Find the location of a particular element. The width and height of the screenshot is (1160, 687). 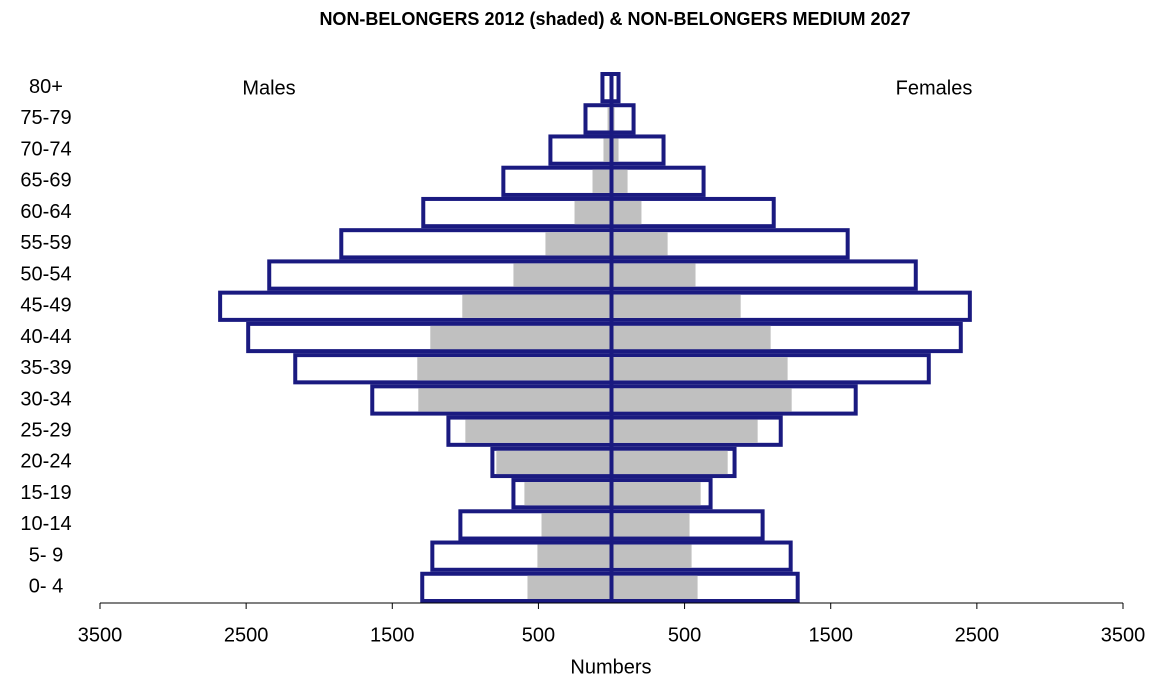

annotation: Males is located at coordinates (268, 88).